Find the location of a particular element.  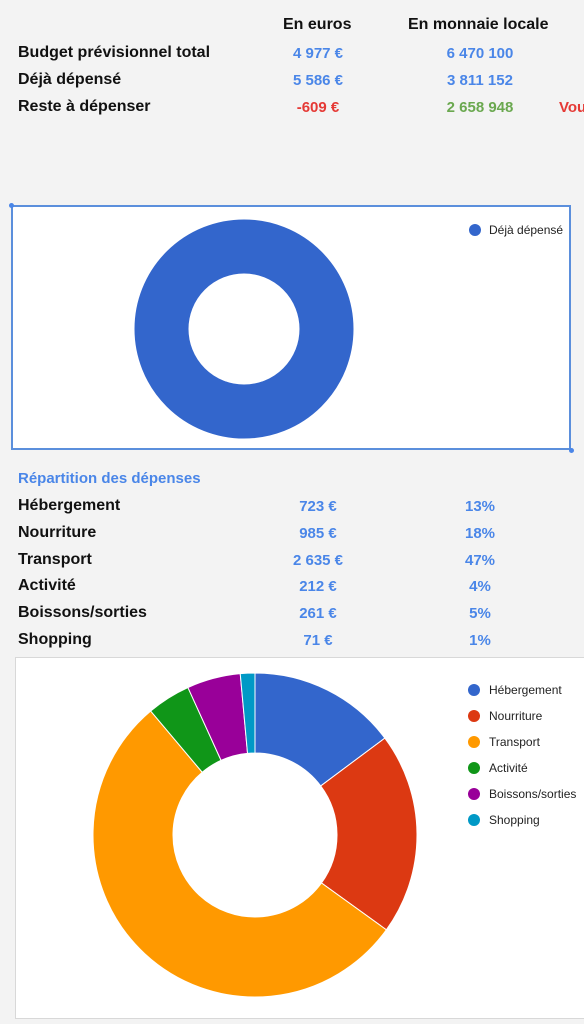

row-spent-label: Déjà dépensé is located at coordinates (70, 79).